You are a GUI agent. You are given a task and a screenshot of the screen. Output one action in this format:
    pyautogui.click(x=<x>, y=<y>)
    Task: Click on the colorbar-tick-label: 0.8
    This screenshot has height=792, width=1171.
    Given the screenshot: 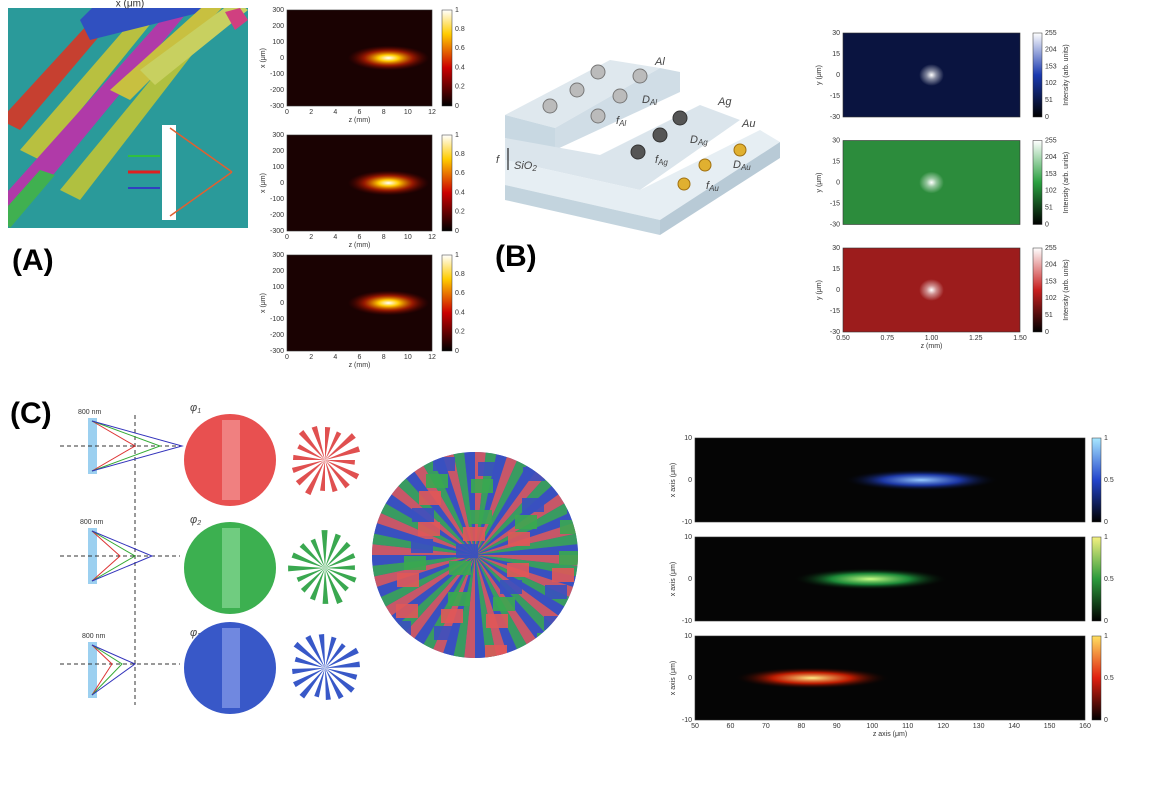 What is the action you would take?
    pyautogui.click(x=460, y=274)
    